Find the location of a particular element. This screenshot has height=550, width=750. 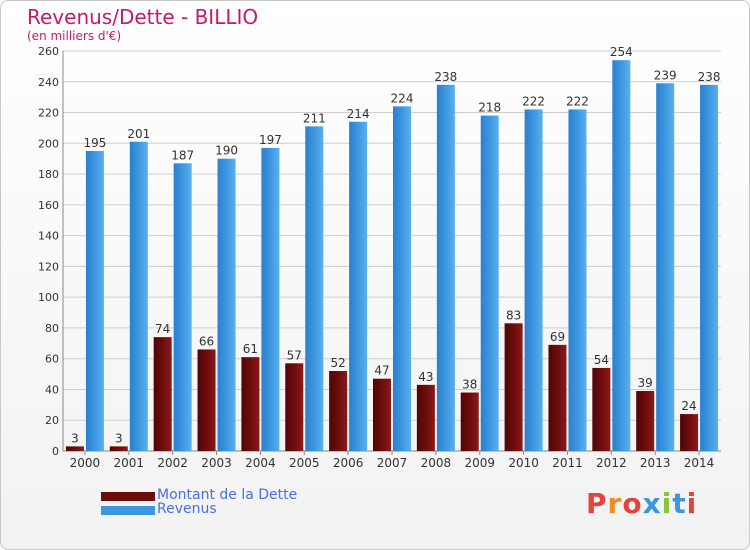

data-label-revenue: 187 is located at coordinates (182, 155).